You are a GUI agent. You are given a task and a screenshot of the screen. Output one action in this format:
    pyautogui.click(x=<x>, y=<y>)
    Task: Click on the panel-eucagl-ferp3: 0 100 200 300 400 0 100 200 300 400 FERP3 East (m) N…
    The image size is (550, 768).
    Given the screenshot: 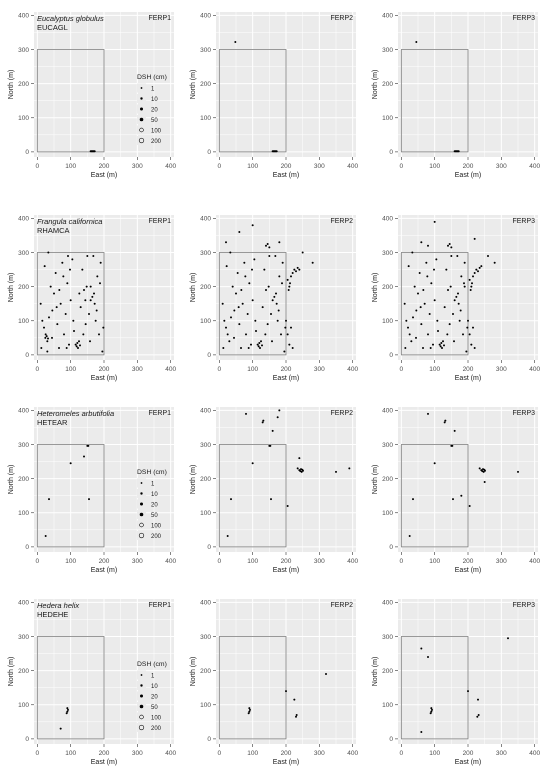 What is the action you would take?
    pyautogui.click(x=456, y=95)
    